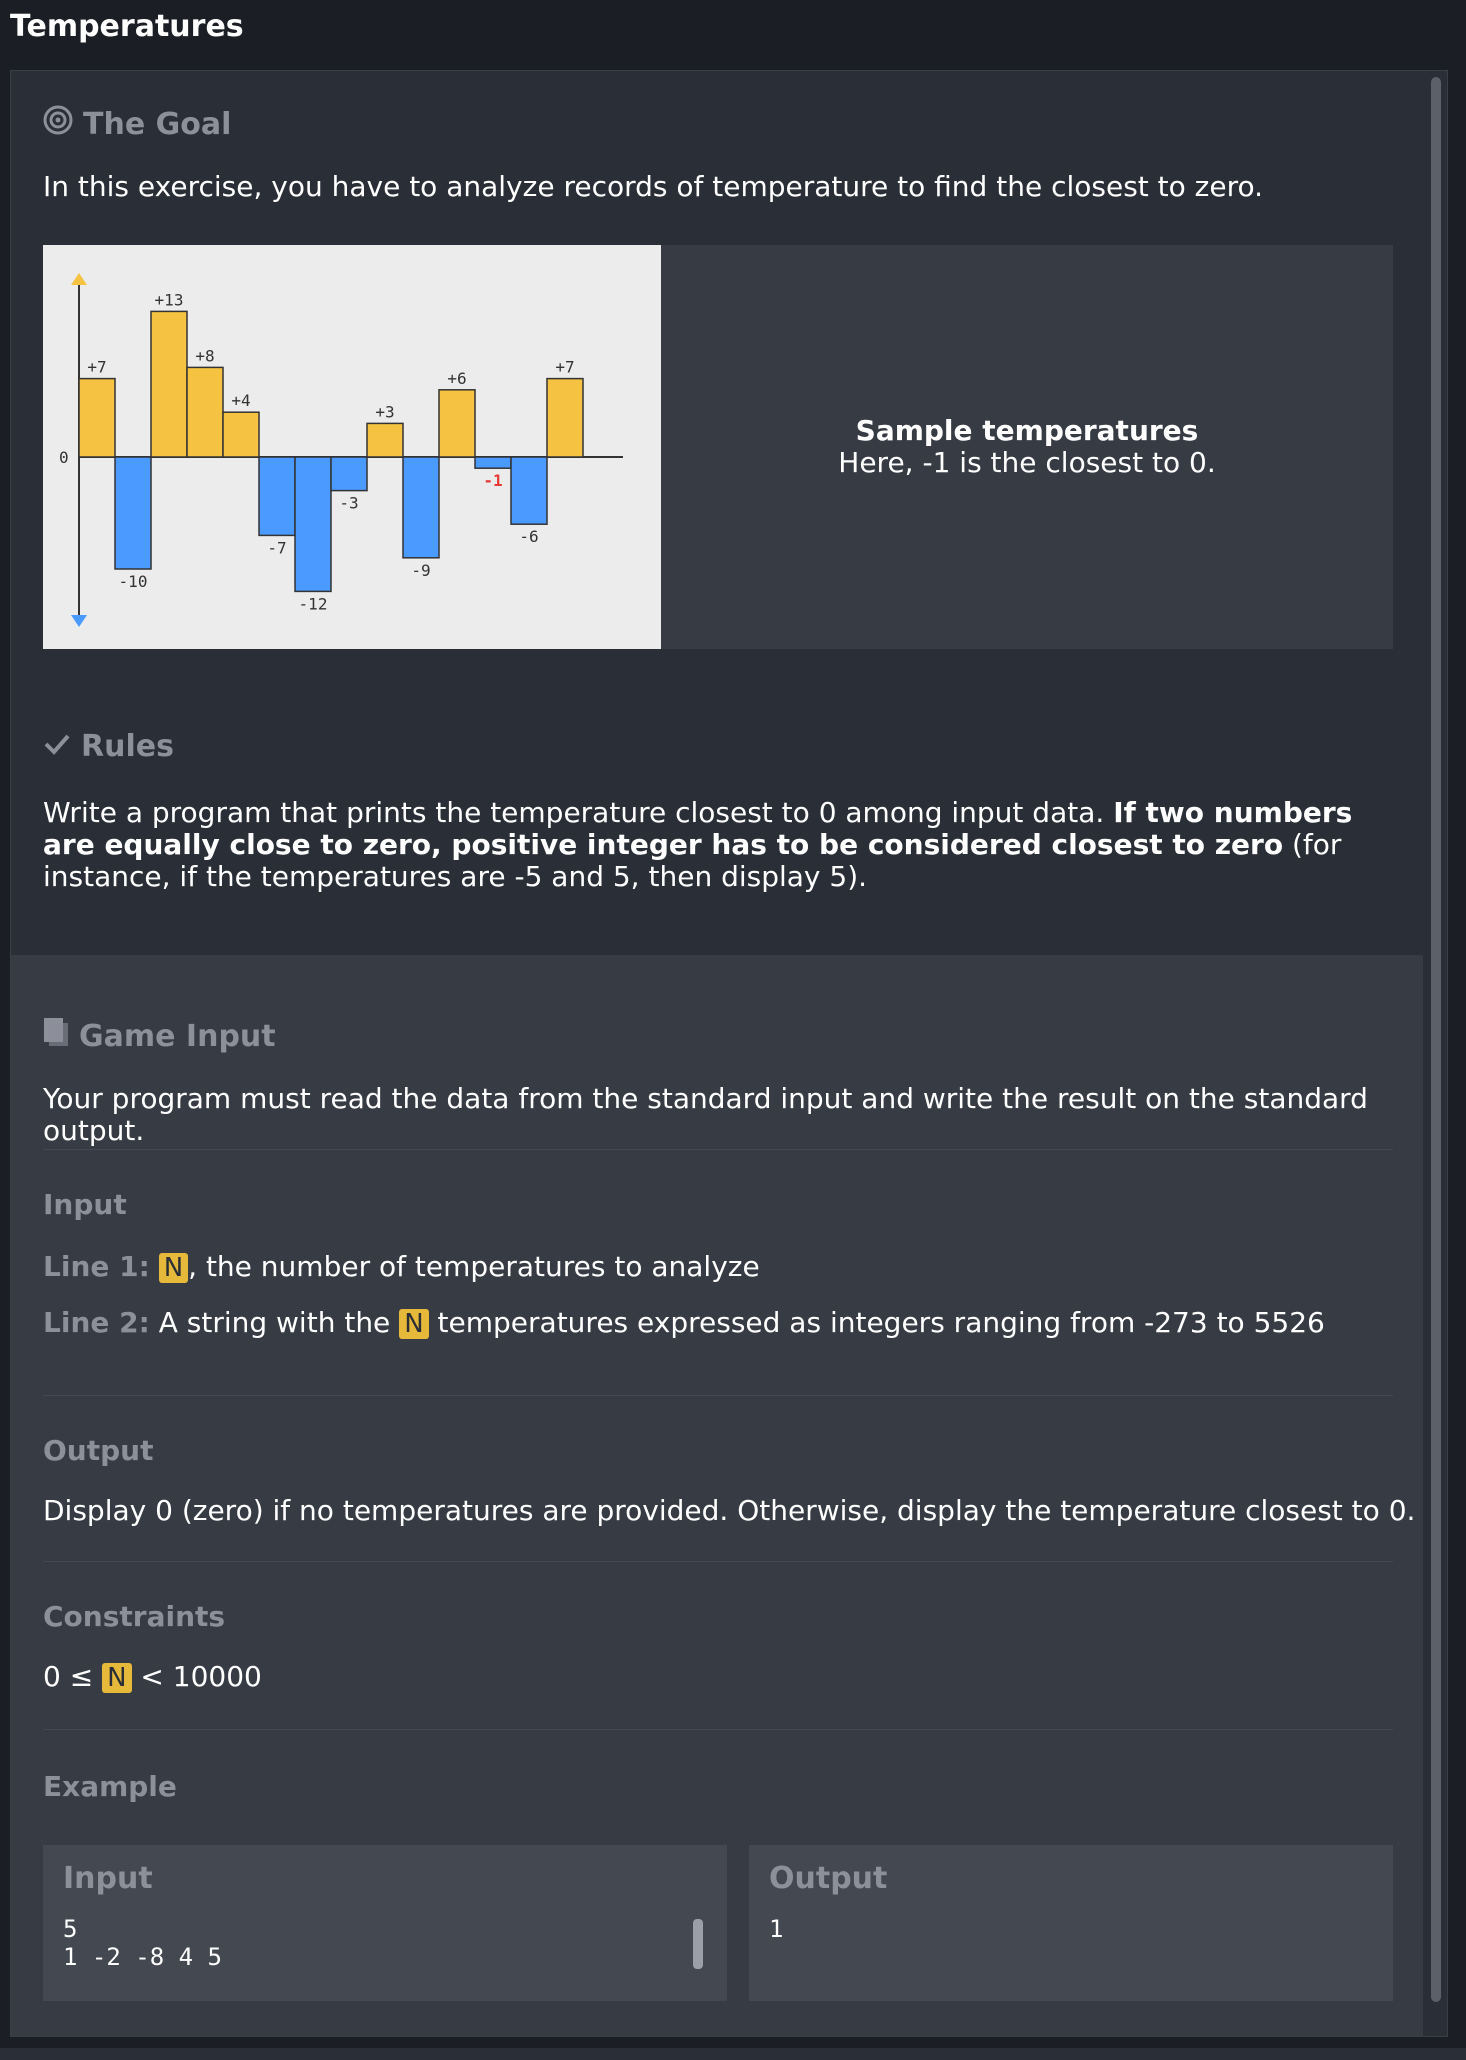 The width and height of the screenshot is (1466, 2060). Describe the element at coordinates (698, 1944) in the screenshot. I see `example-input-scrollbar` at that location.